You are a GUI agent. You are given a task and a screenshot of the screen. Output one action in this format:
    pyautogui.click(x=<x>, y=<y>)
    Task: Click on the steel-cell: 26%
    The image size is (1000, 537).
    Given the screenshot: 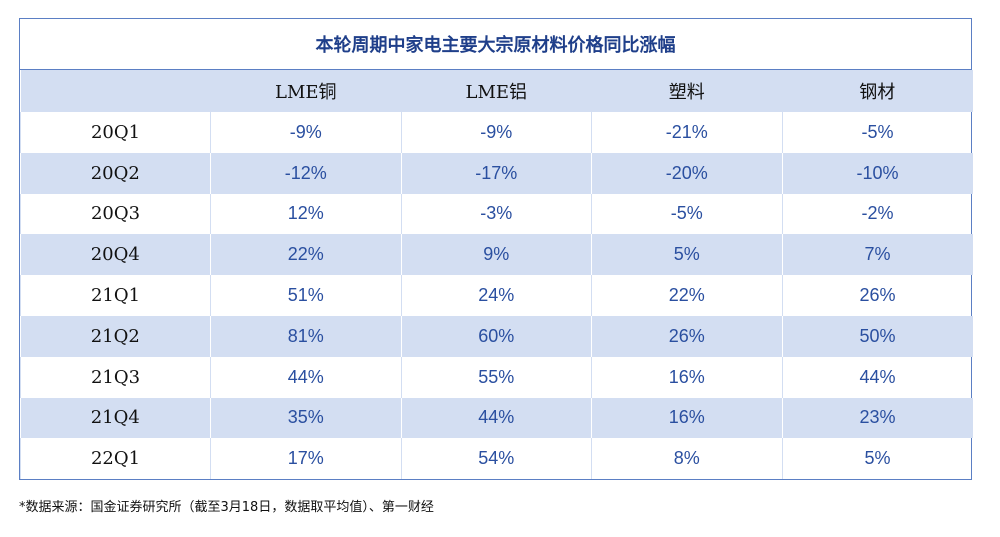 What is the action you would take?
    pyautogui.click(x=877, y=295)
    